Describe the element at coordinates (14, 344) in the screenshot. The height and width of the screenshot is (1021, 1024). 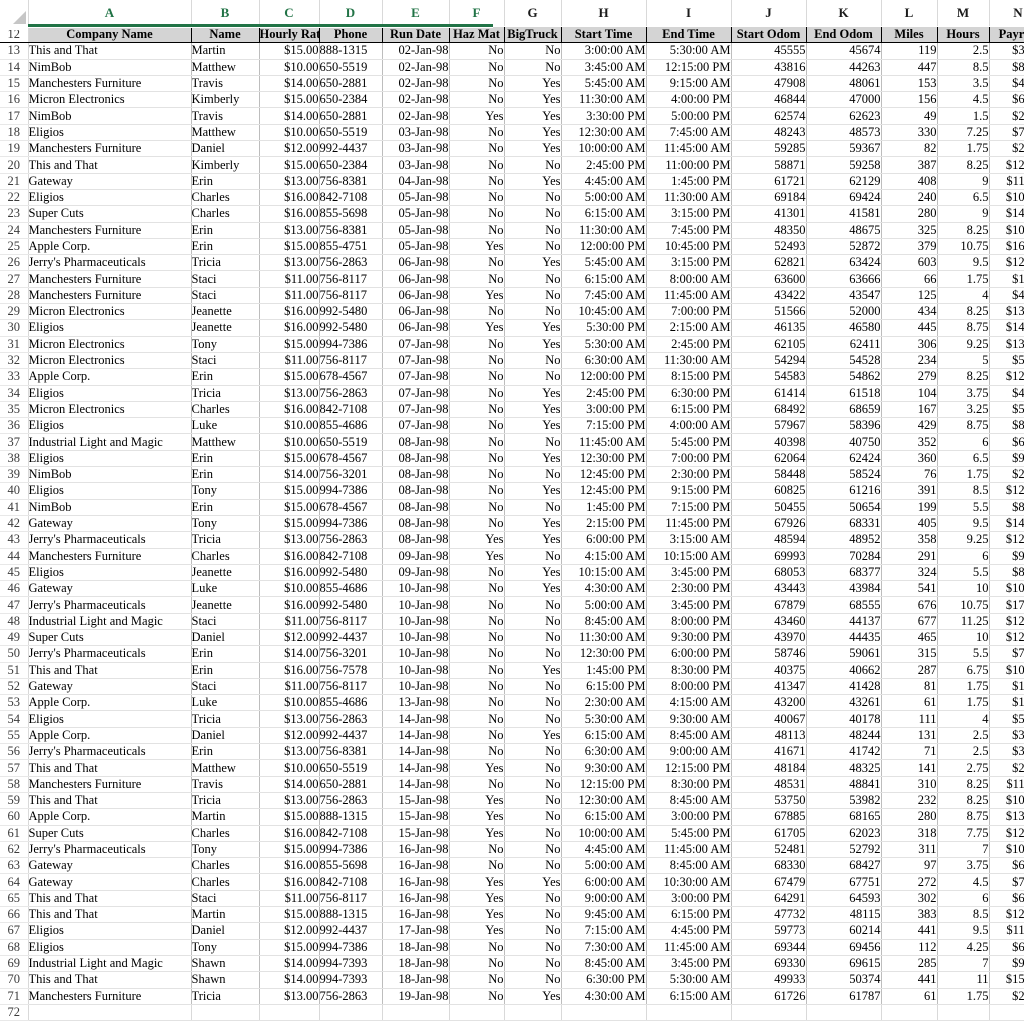
I see `row-number-31: 31` at that location.